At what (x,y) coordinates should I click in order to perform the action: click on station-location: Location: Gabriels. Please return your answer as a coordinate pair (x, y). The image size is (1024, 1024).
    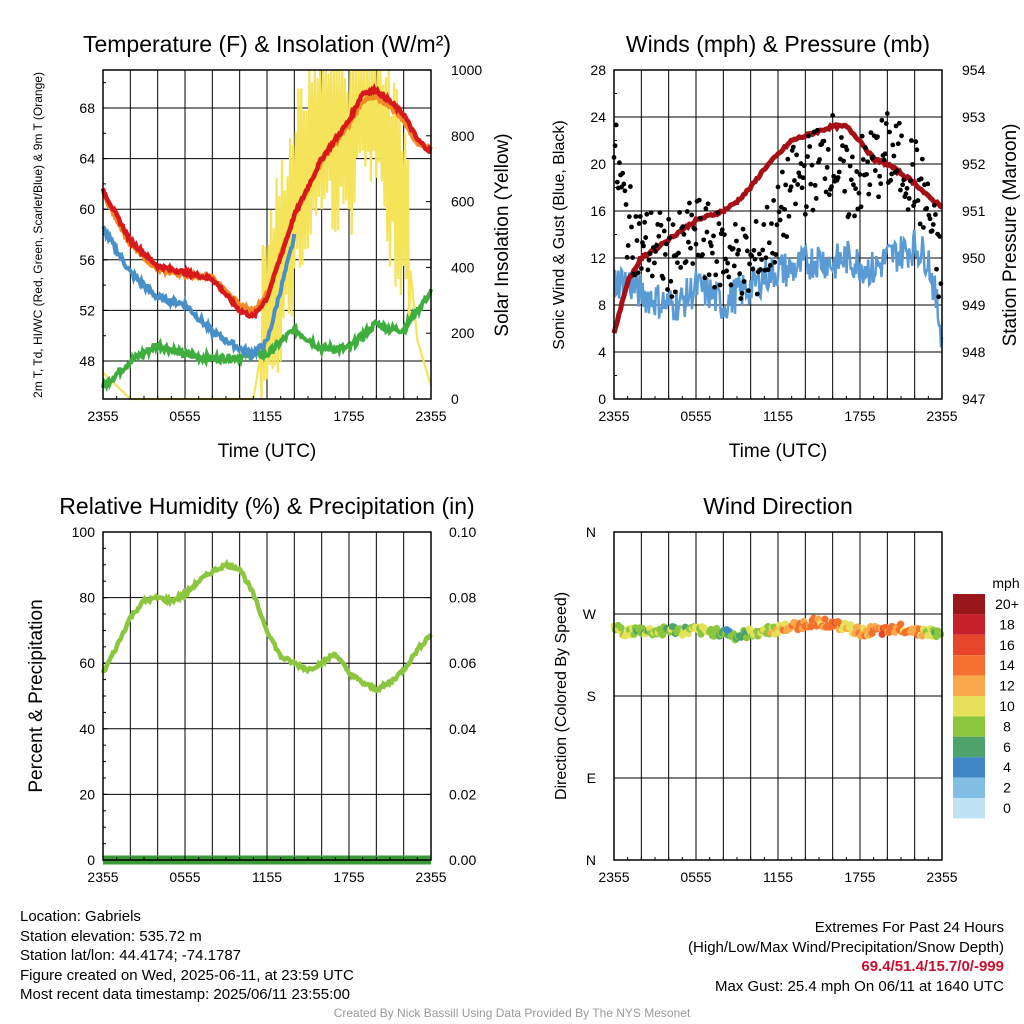
    Looking at the image, I should click on (80, 916).